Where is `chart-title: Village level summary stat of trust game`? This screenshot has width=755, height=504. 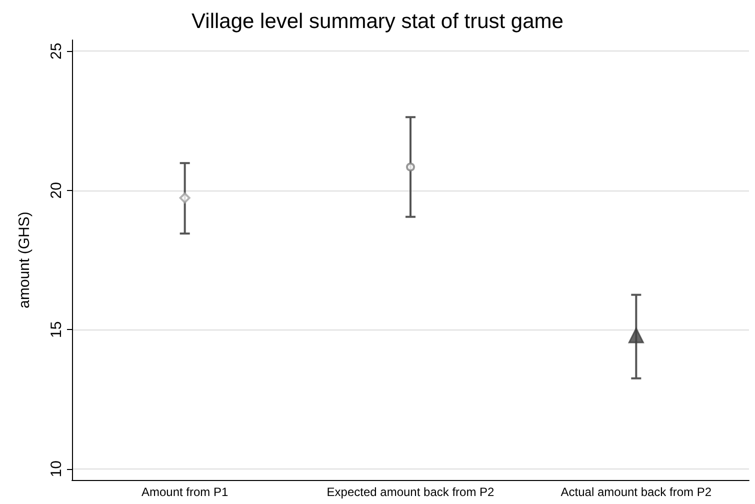
chart-title: Village level summary stat of trust game is located at coordinates (378, 21).